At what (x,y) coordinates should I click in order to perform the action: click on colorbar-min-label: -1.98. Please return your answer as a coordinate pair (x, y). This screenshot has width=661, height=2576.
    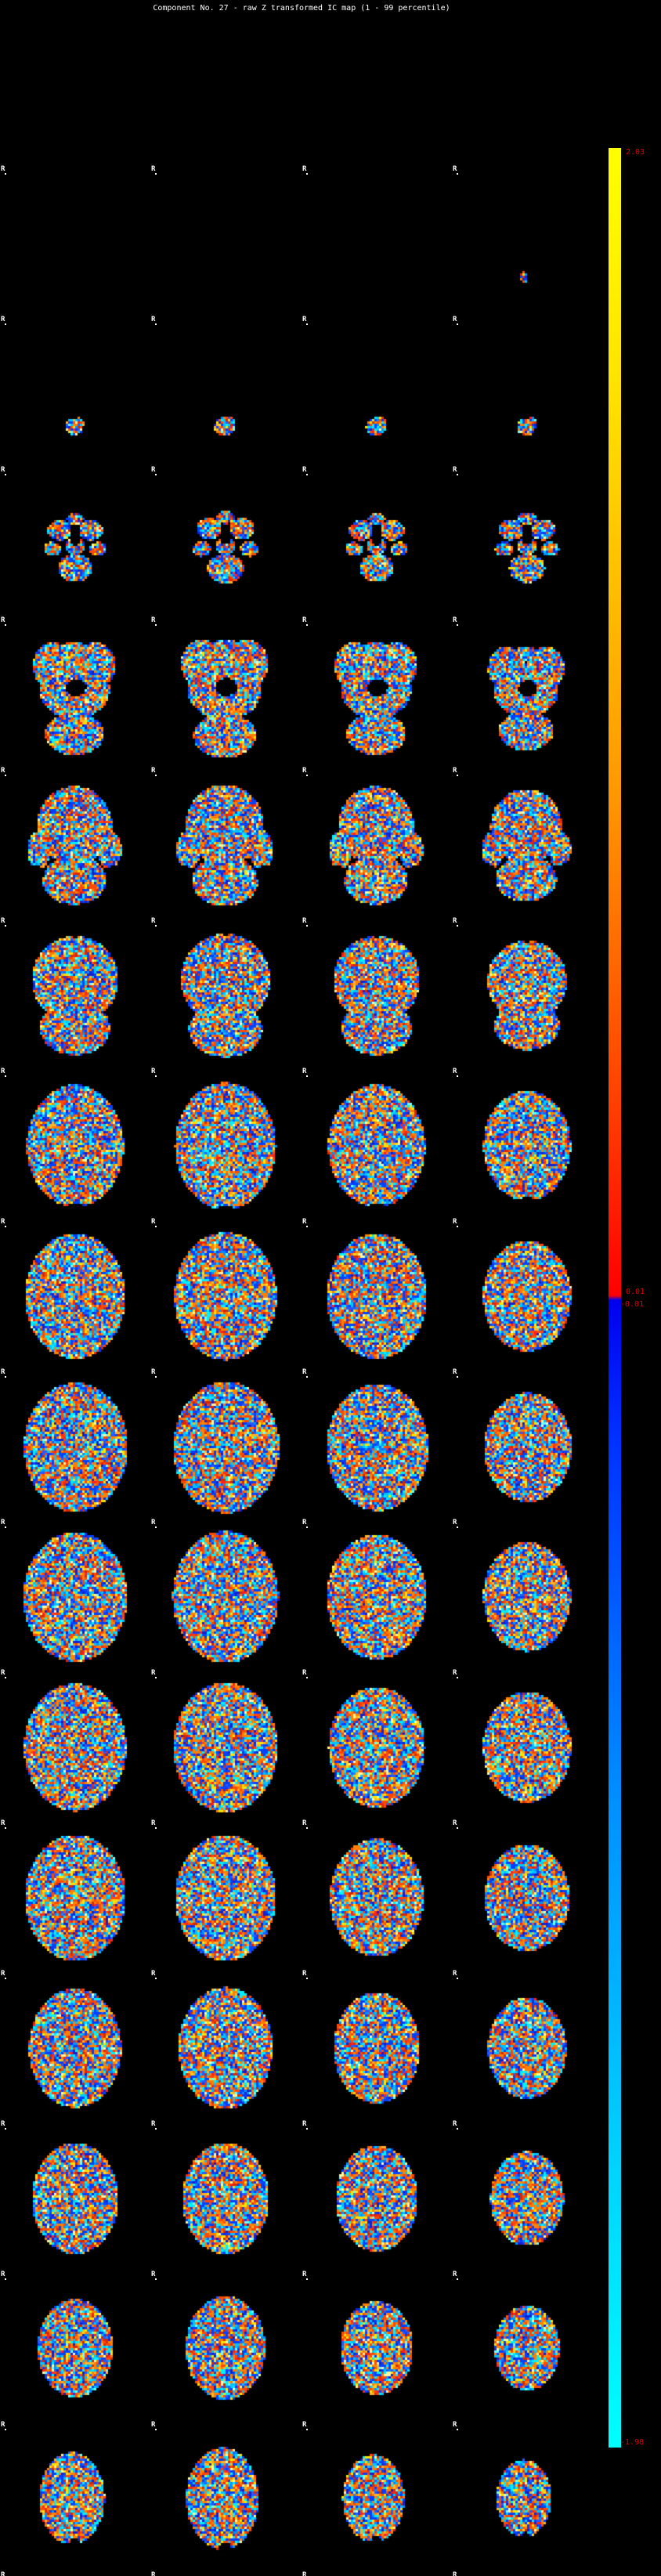
    Looking at the image, I should click on (632, 2442).